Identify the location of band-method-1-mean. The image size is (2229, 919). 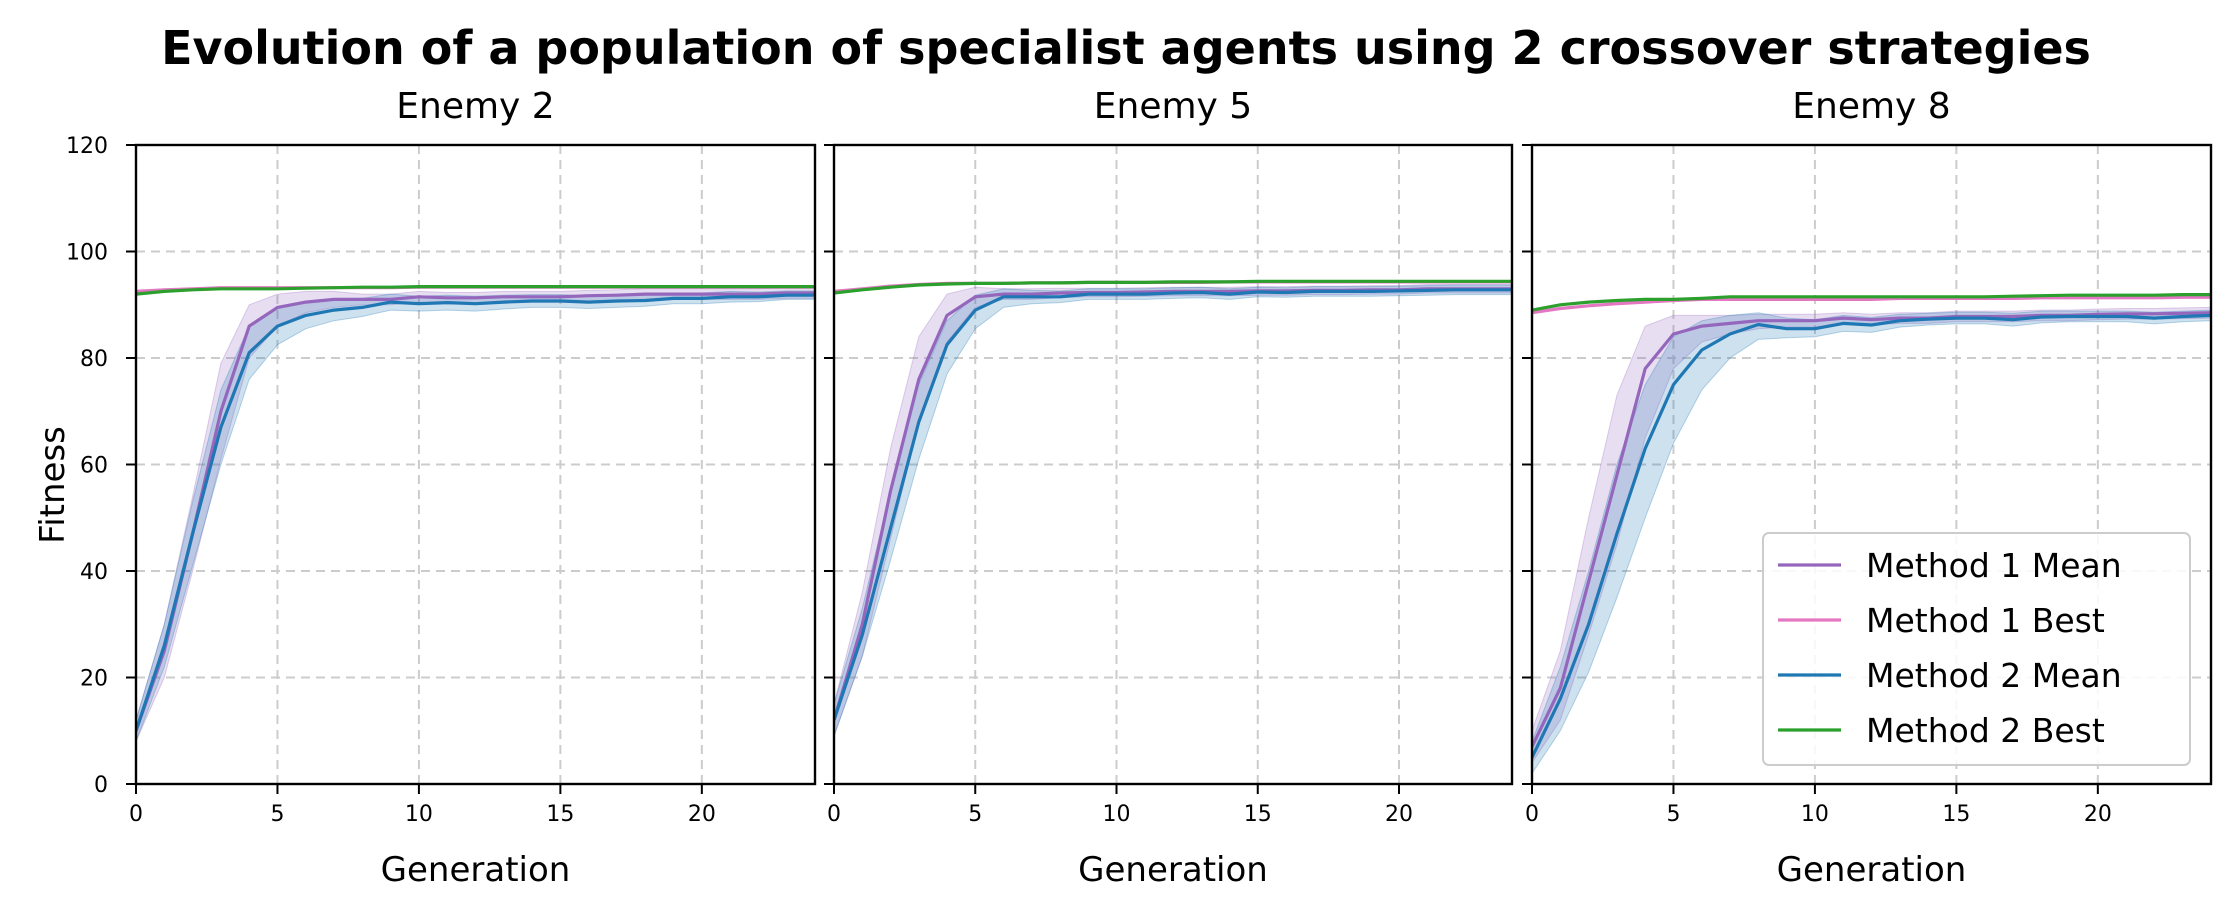
(1173, 510).